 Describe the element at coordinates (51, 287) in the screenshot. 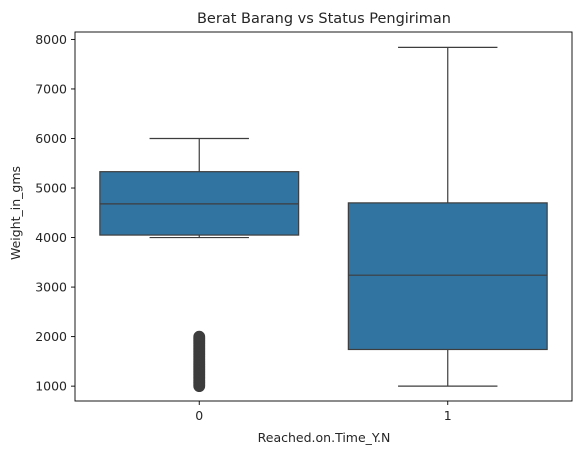

I see `y-tick-label: 3000` at that location.